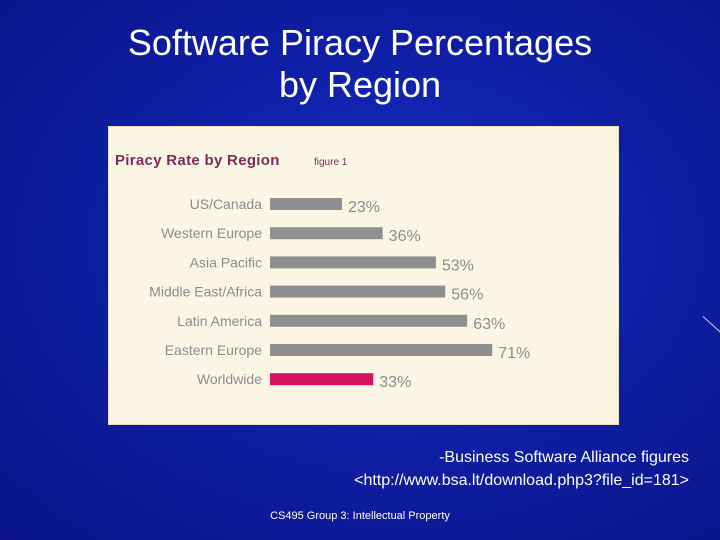 Image resolution: width=720 pixels, height=540 pixels. I want to click on chart-title: Piracy Rate by Region, so click(197, 160).